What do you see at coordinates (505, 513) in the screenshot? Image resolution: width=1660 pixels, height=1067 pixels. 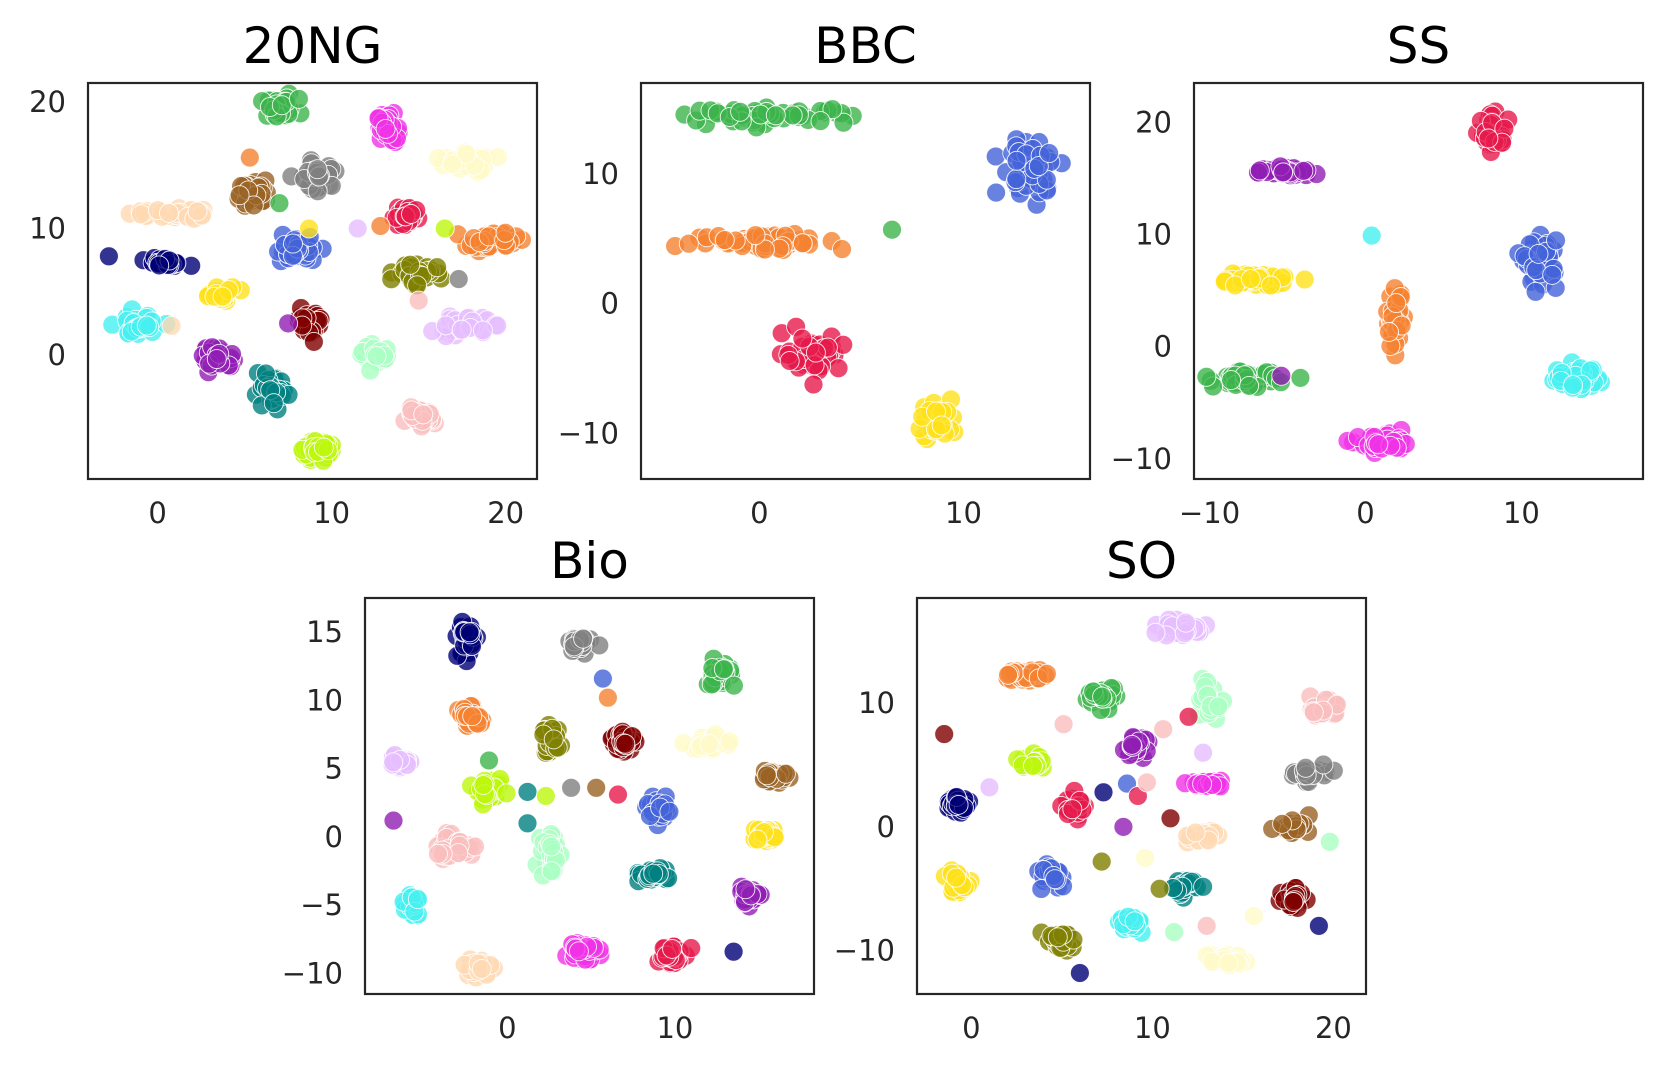 I see `x-tick-label: 20` at bounding box center [505, 513].